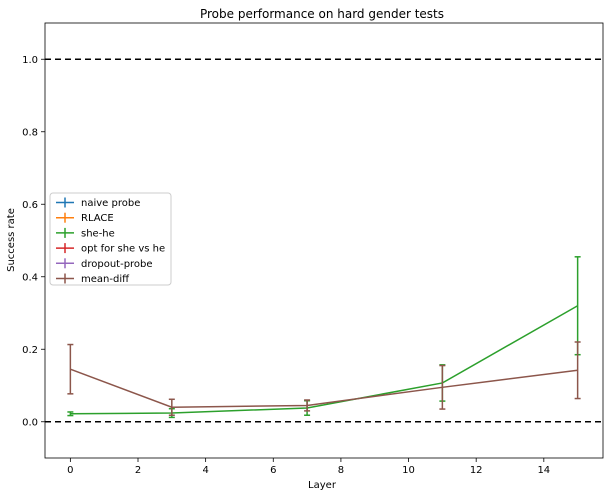 Image resolution: width=609 pixels, height=496 pixels. I want to click on legend-label: naive probe, so click(110, 203).